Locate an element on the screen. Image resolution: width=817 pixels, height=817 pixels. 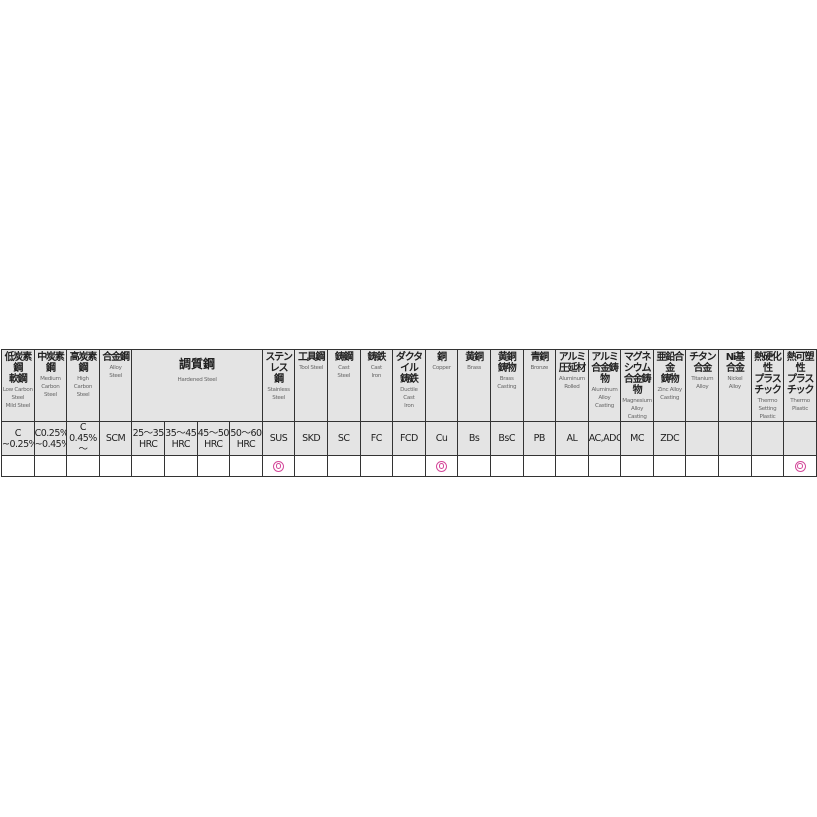
material-code: AL is located at coordinates (572, 438).